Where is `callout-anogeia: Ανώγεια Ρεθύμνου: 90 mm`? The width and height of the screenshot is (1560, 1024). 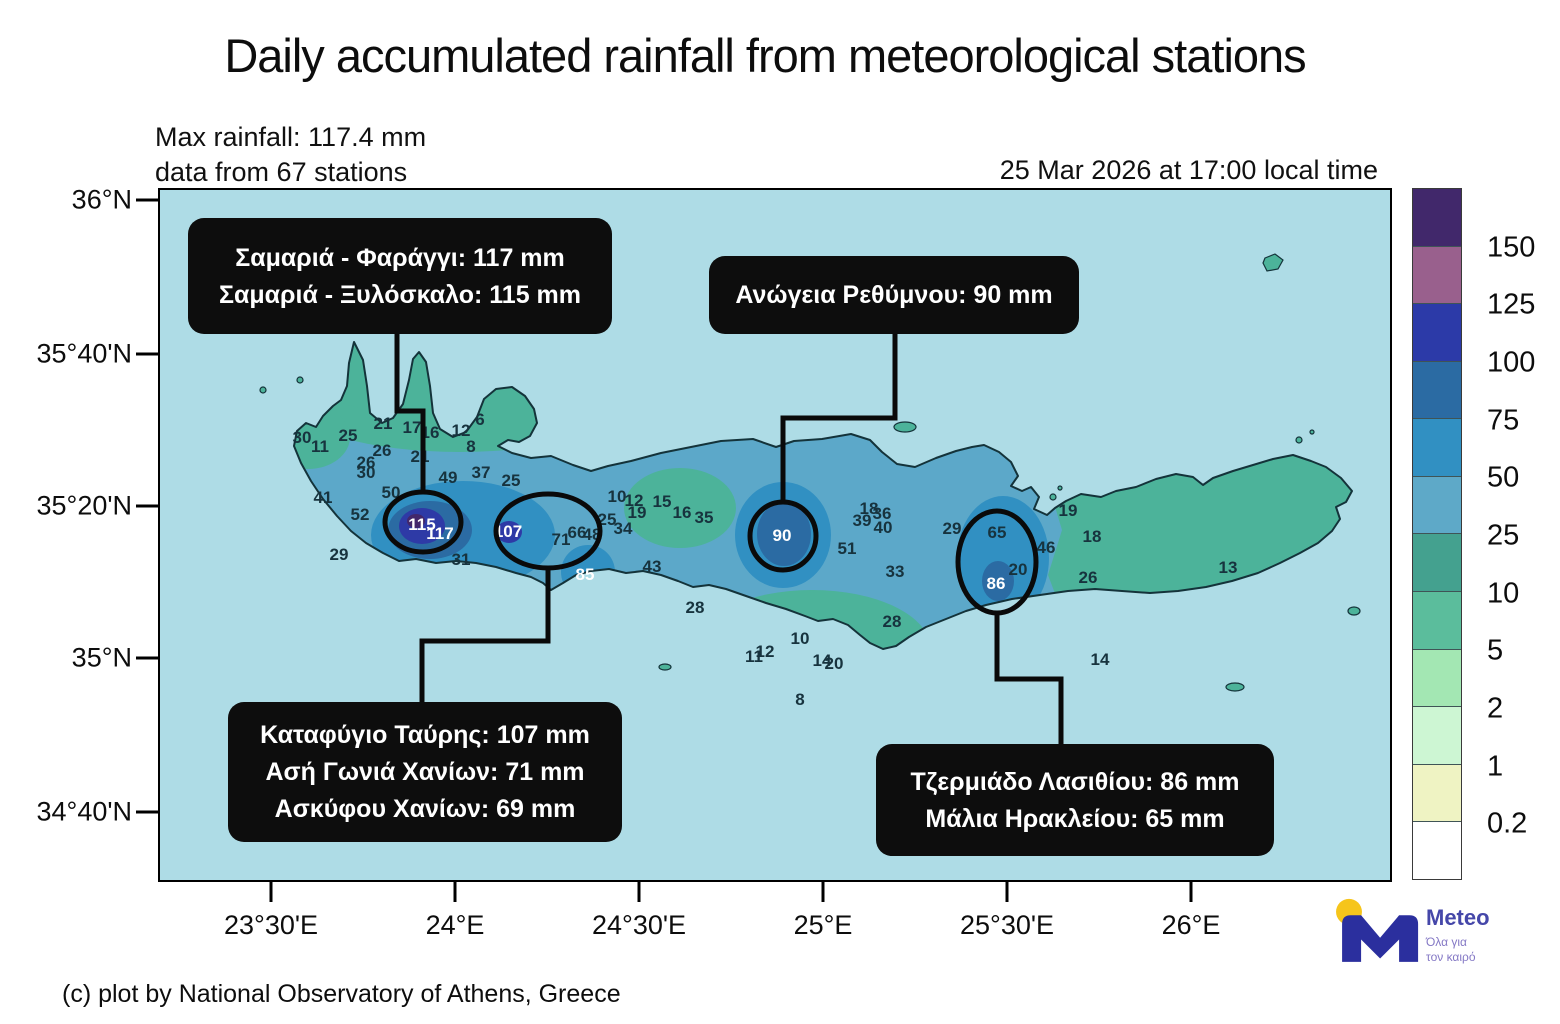
callout-anogeia: Ανώγεια Ρεθύμνου: 90 mm is located at coordinates (894, 295).